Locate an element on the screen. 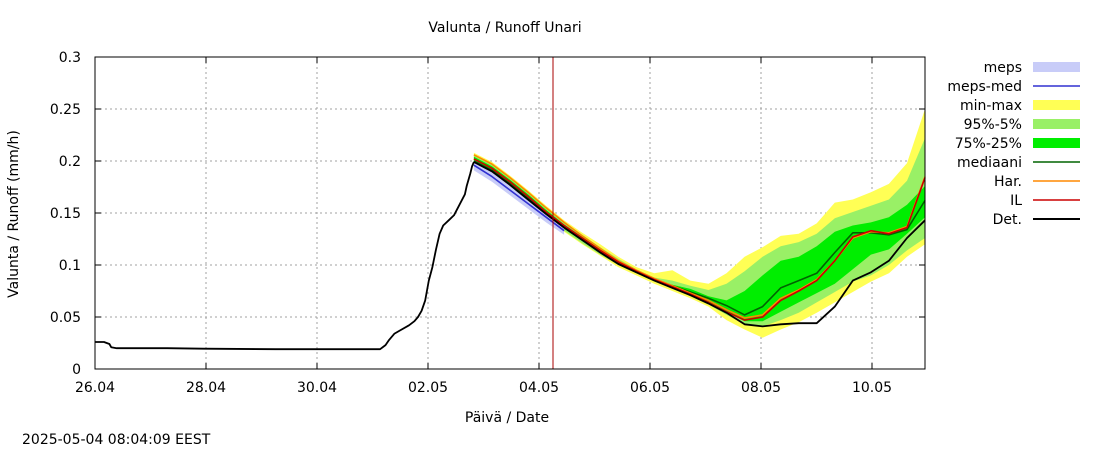 The image size is (1100, 450). x-tick-label: 30.04 is located at coordinates (317, 388).